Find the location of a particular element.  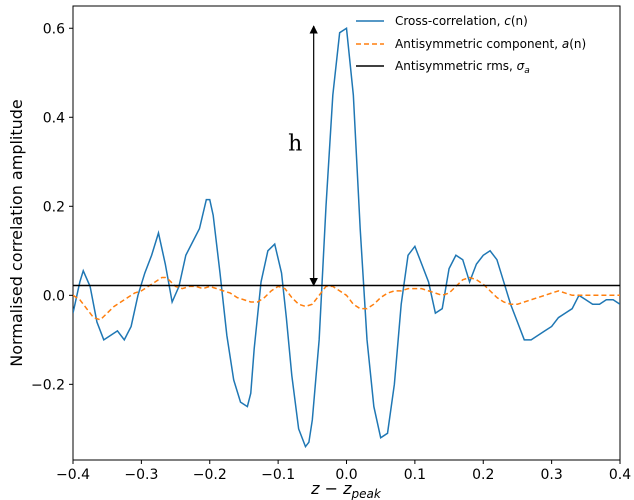

y-tick-label: 0.6 is located at coordinates (54, 29).